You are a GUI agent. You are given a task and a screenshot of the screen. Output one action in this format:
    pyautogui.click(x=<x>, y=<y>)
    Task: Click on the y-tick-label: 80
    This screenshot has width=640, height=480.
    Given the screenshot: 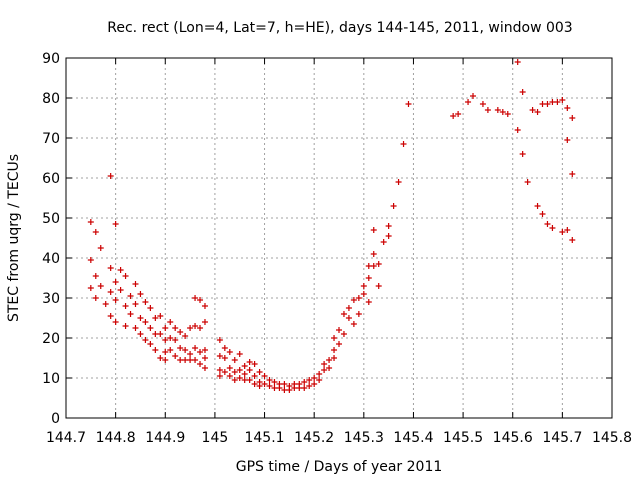 What is the action you would take?
    pyautogui.click(x=51, y=99)
    